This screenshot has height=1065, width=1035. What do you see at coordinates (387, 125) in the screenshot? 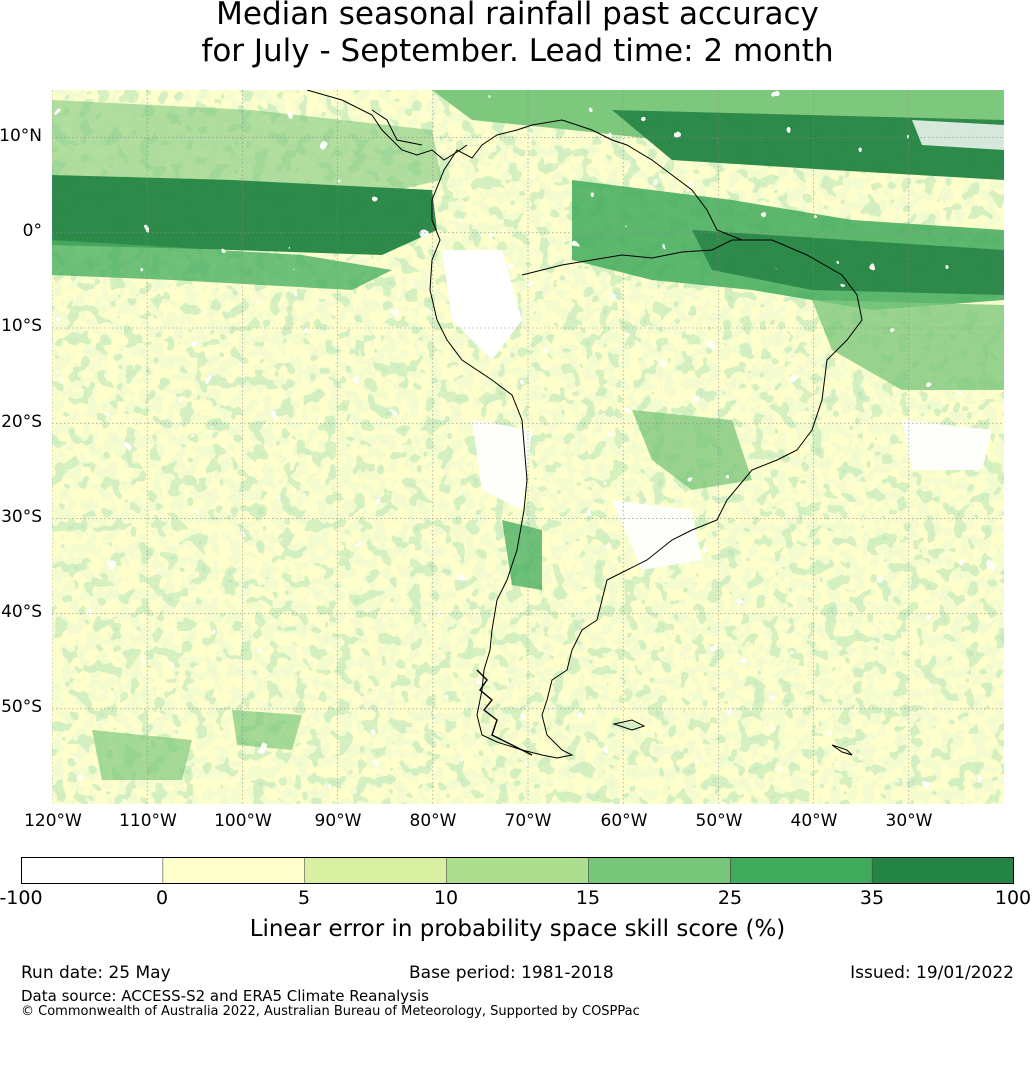
I see `central-america-coast` at bounding box center [387, 125].